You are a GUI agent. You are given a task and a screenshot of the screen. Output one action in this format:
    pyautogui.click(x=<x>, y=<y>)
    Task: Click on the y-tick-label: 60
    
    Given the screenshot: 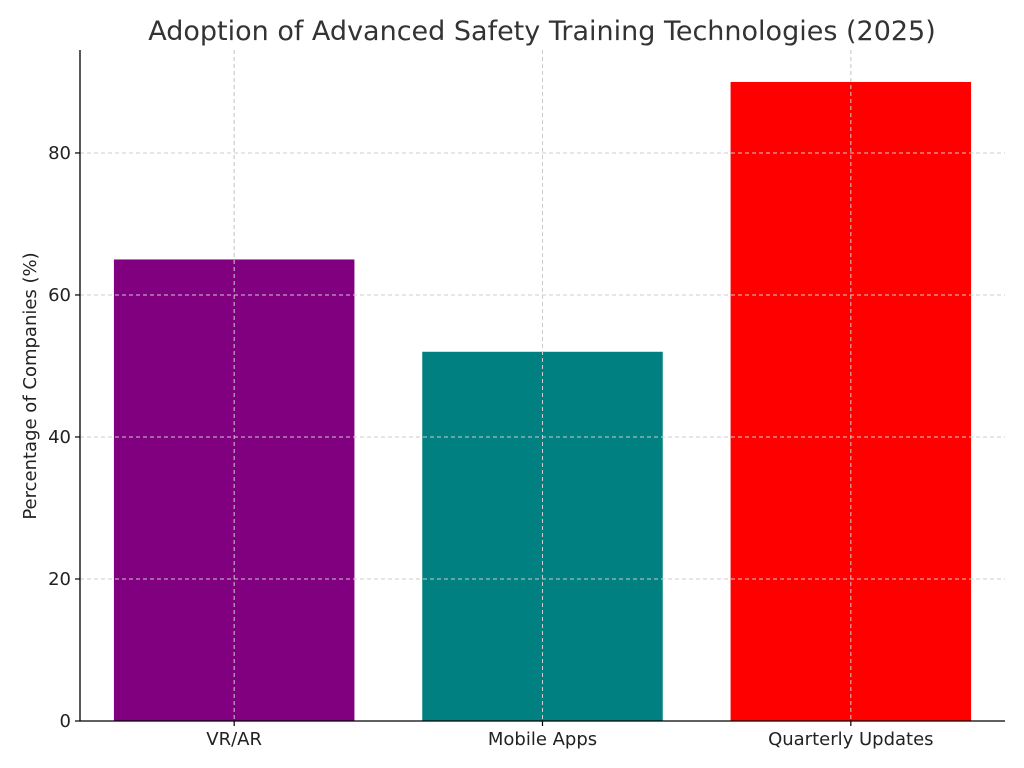 What is the action you would take?
    pyautogui.click(x=59, y=295)
    